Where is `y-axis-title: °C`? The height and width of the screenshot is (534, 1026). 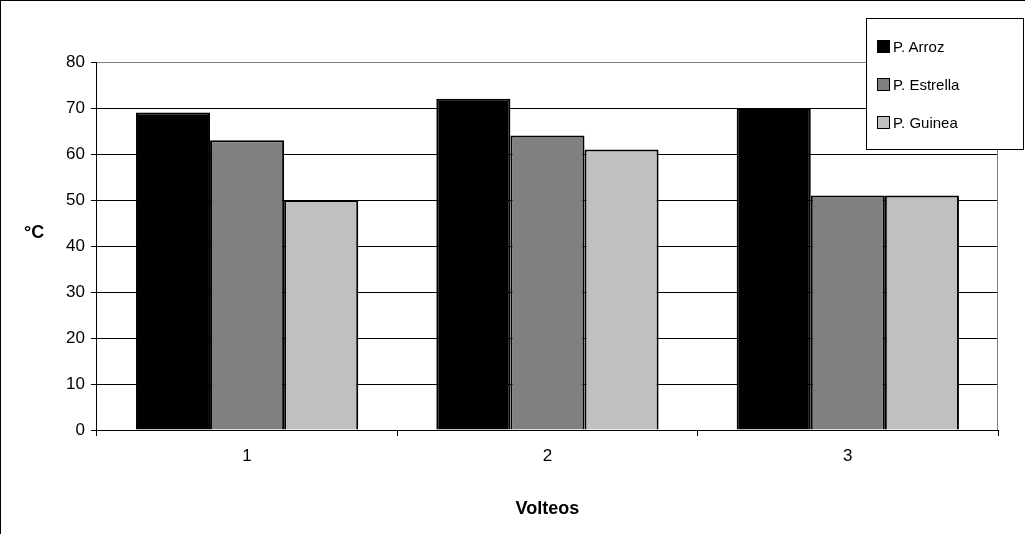 y-axis-title: °C is located at coordinates (34, 232).